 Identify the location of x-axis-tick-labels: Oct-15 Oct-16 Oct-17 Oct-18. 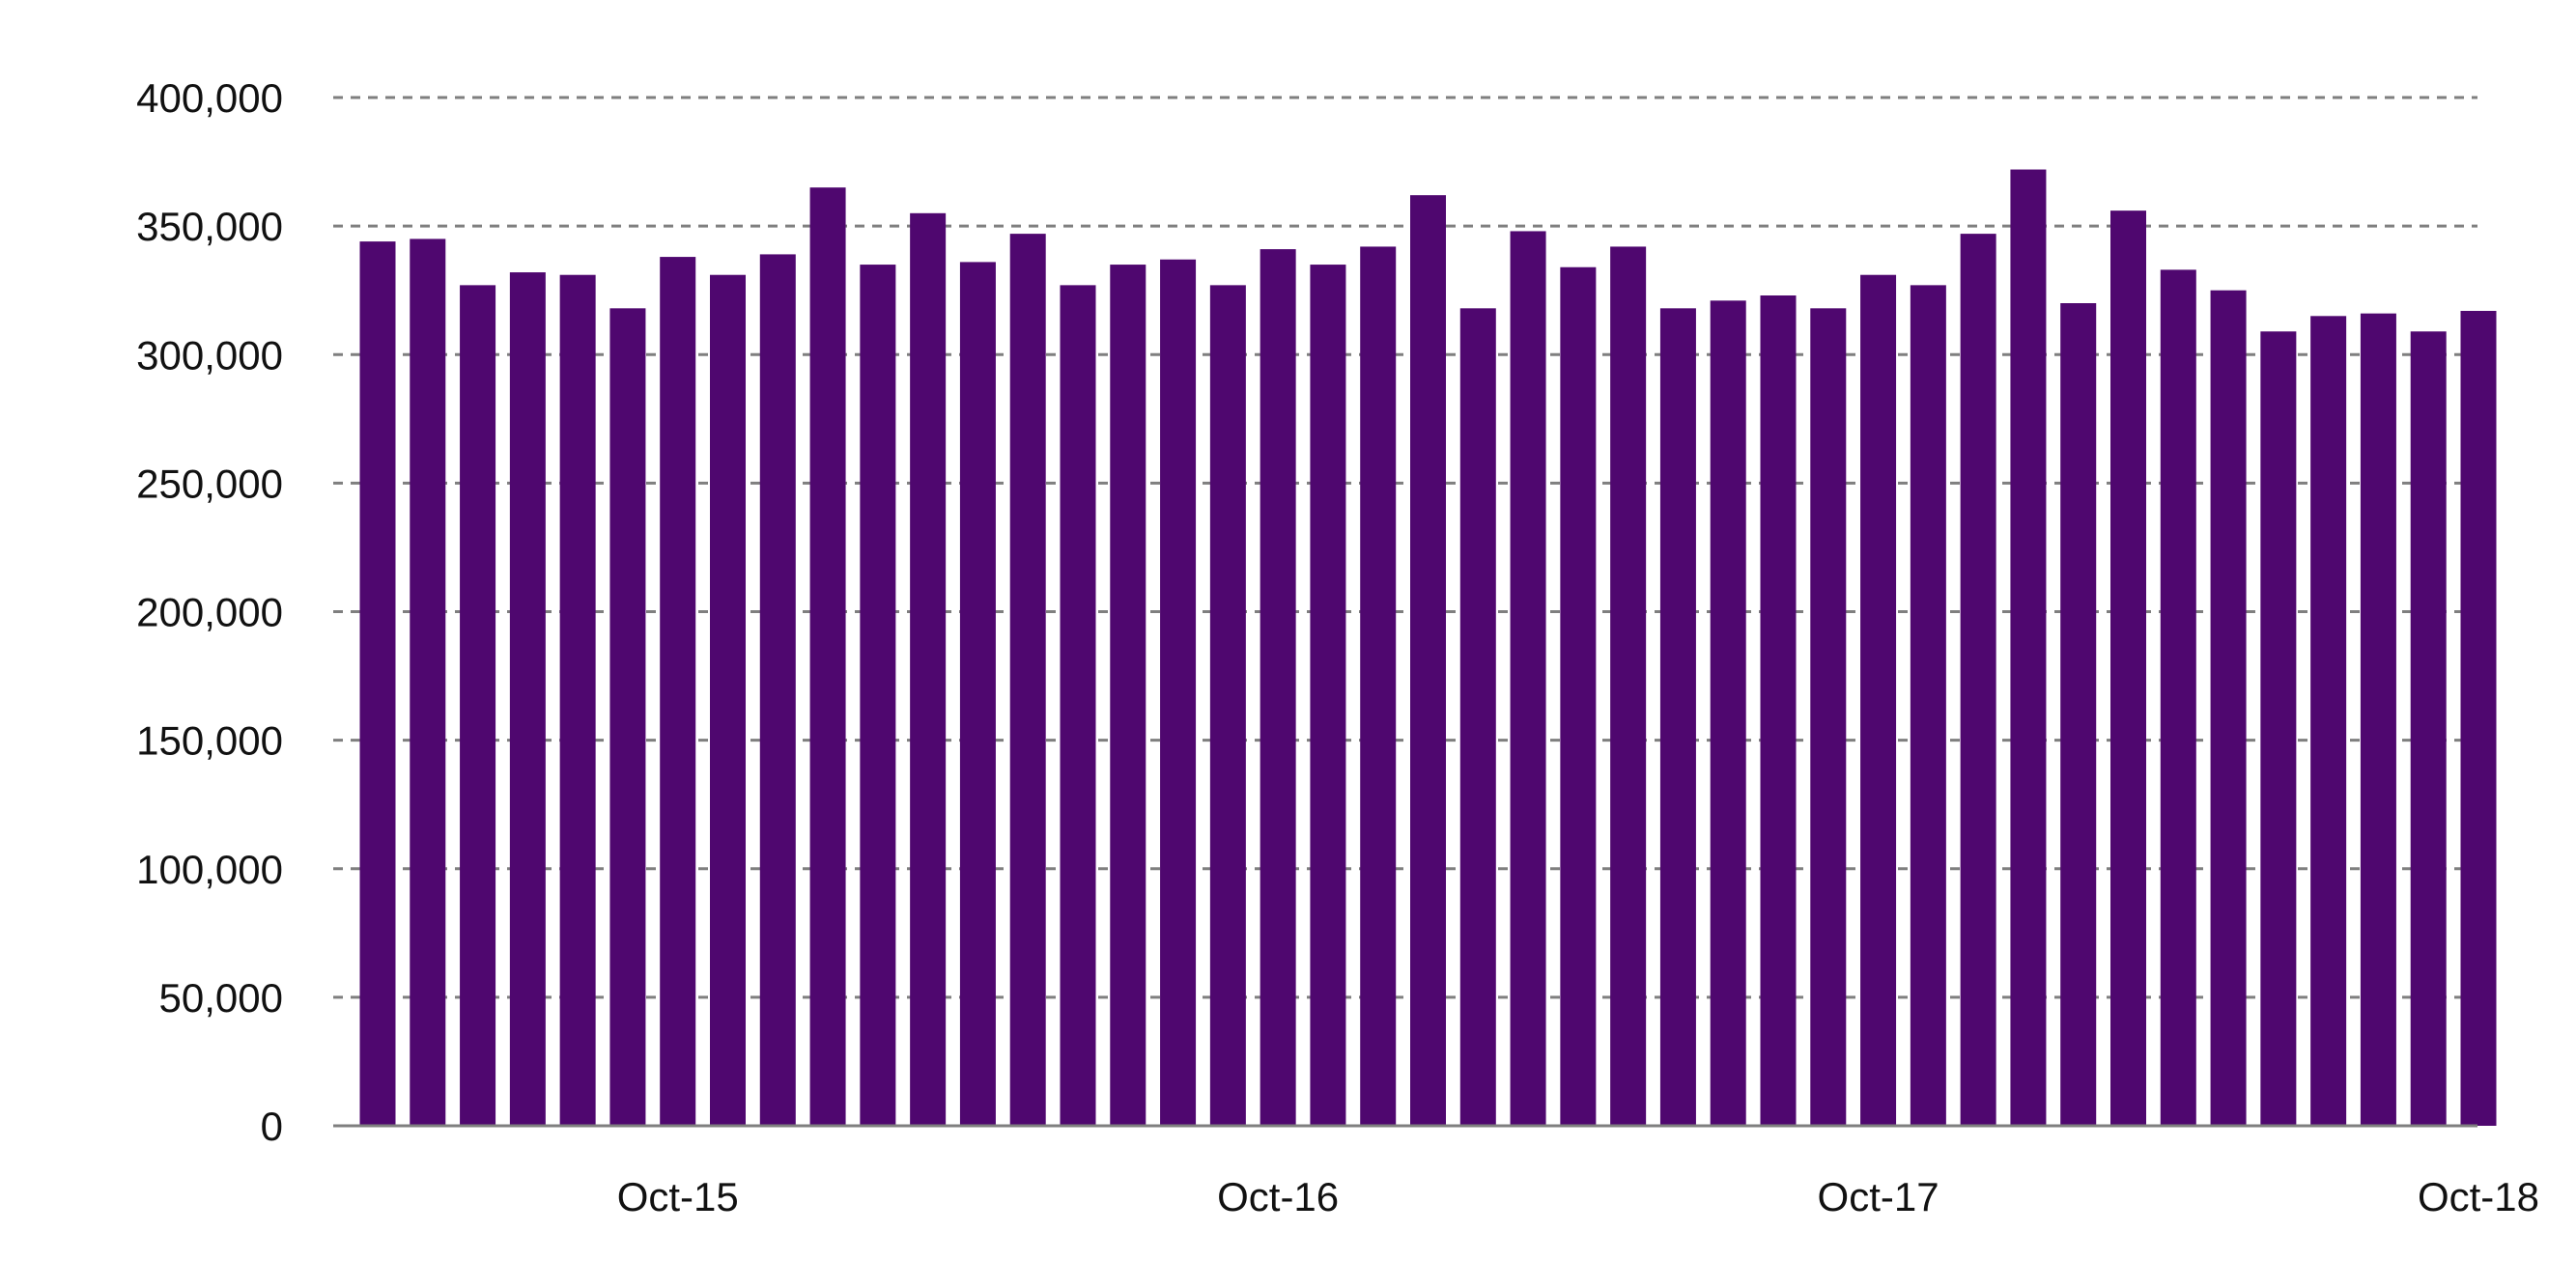
(1578, 1196).